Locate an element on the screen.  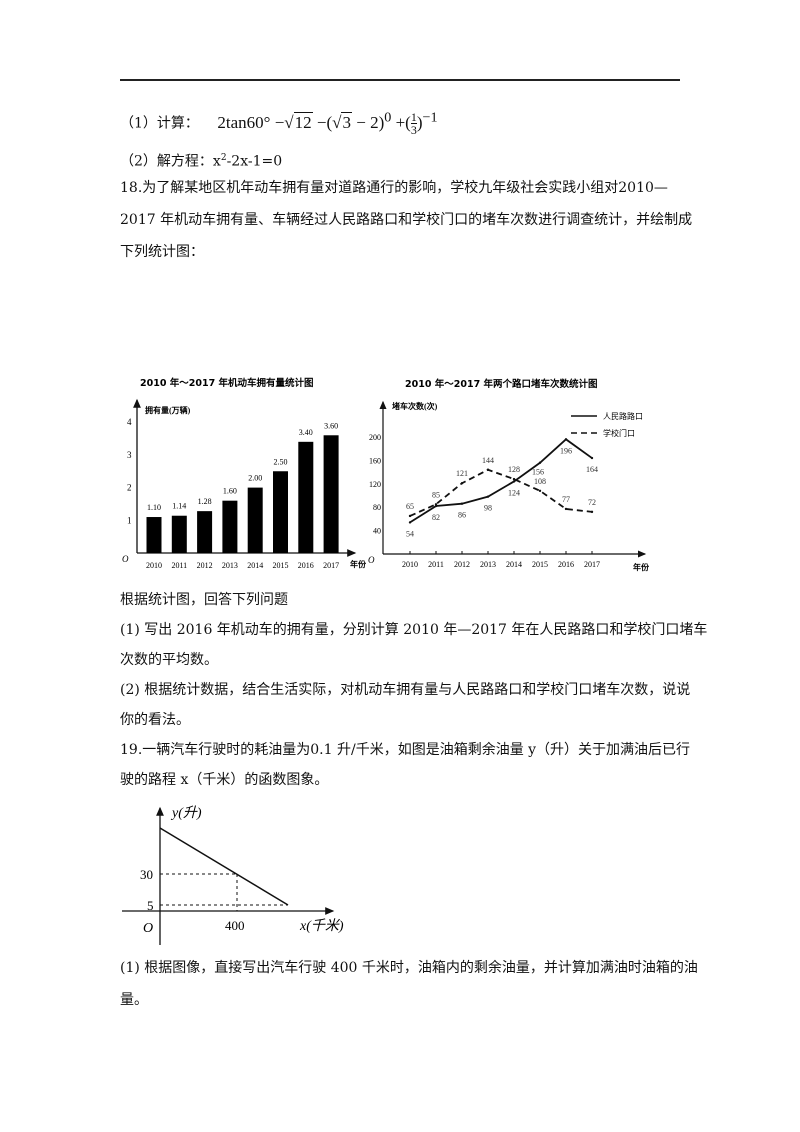
data-label: 3.40 is located at coordinates (306, 432).